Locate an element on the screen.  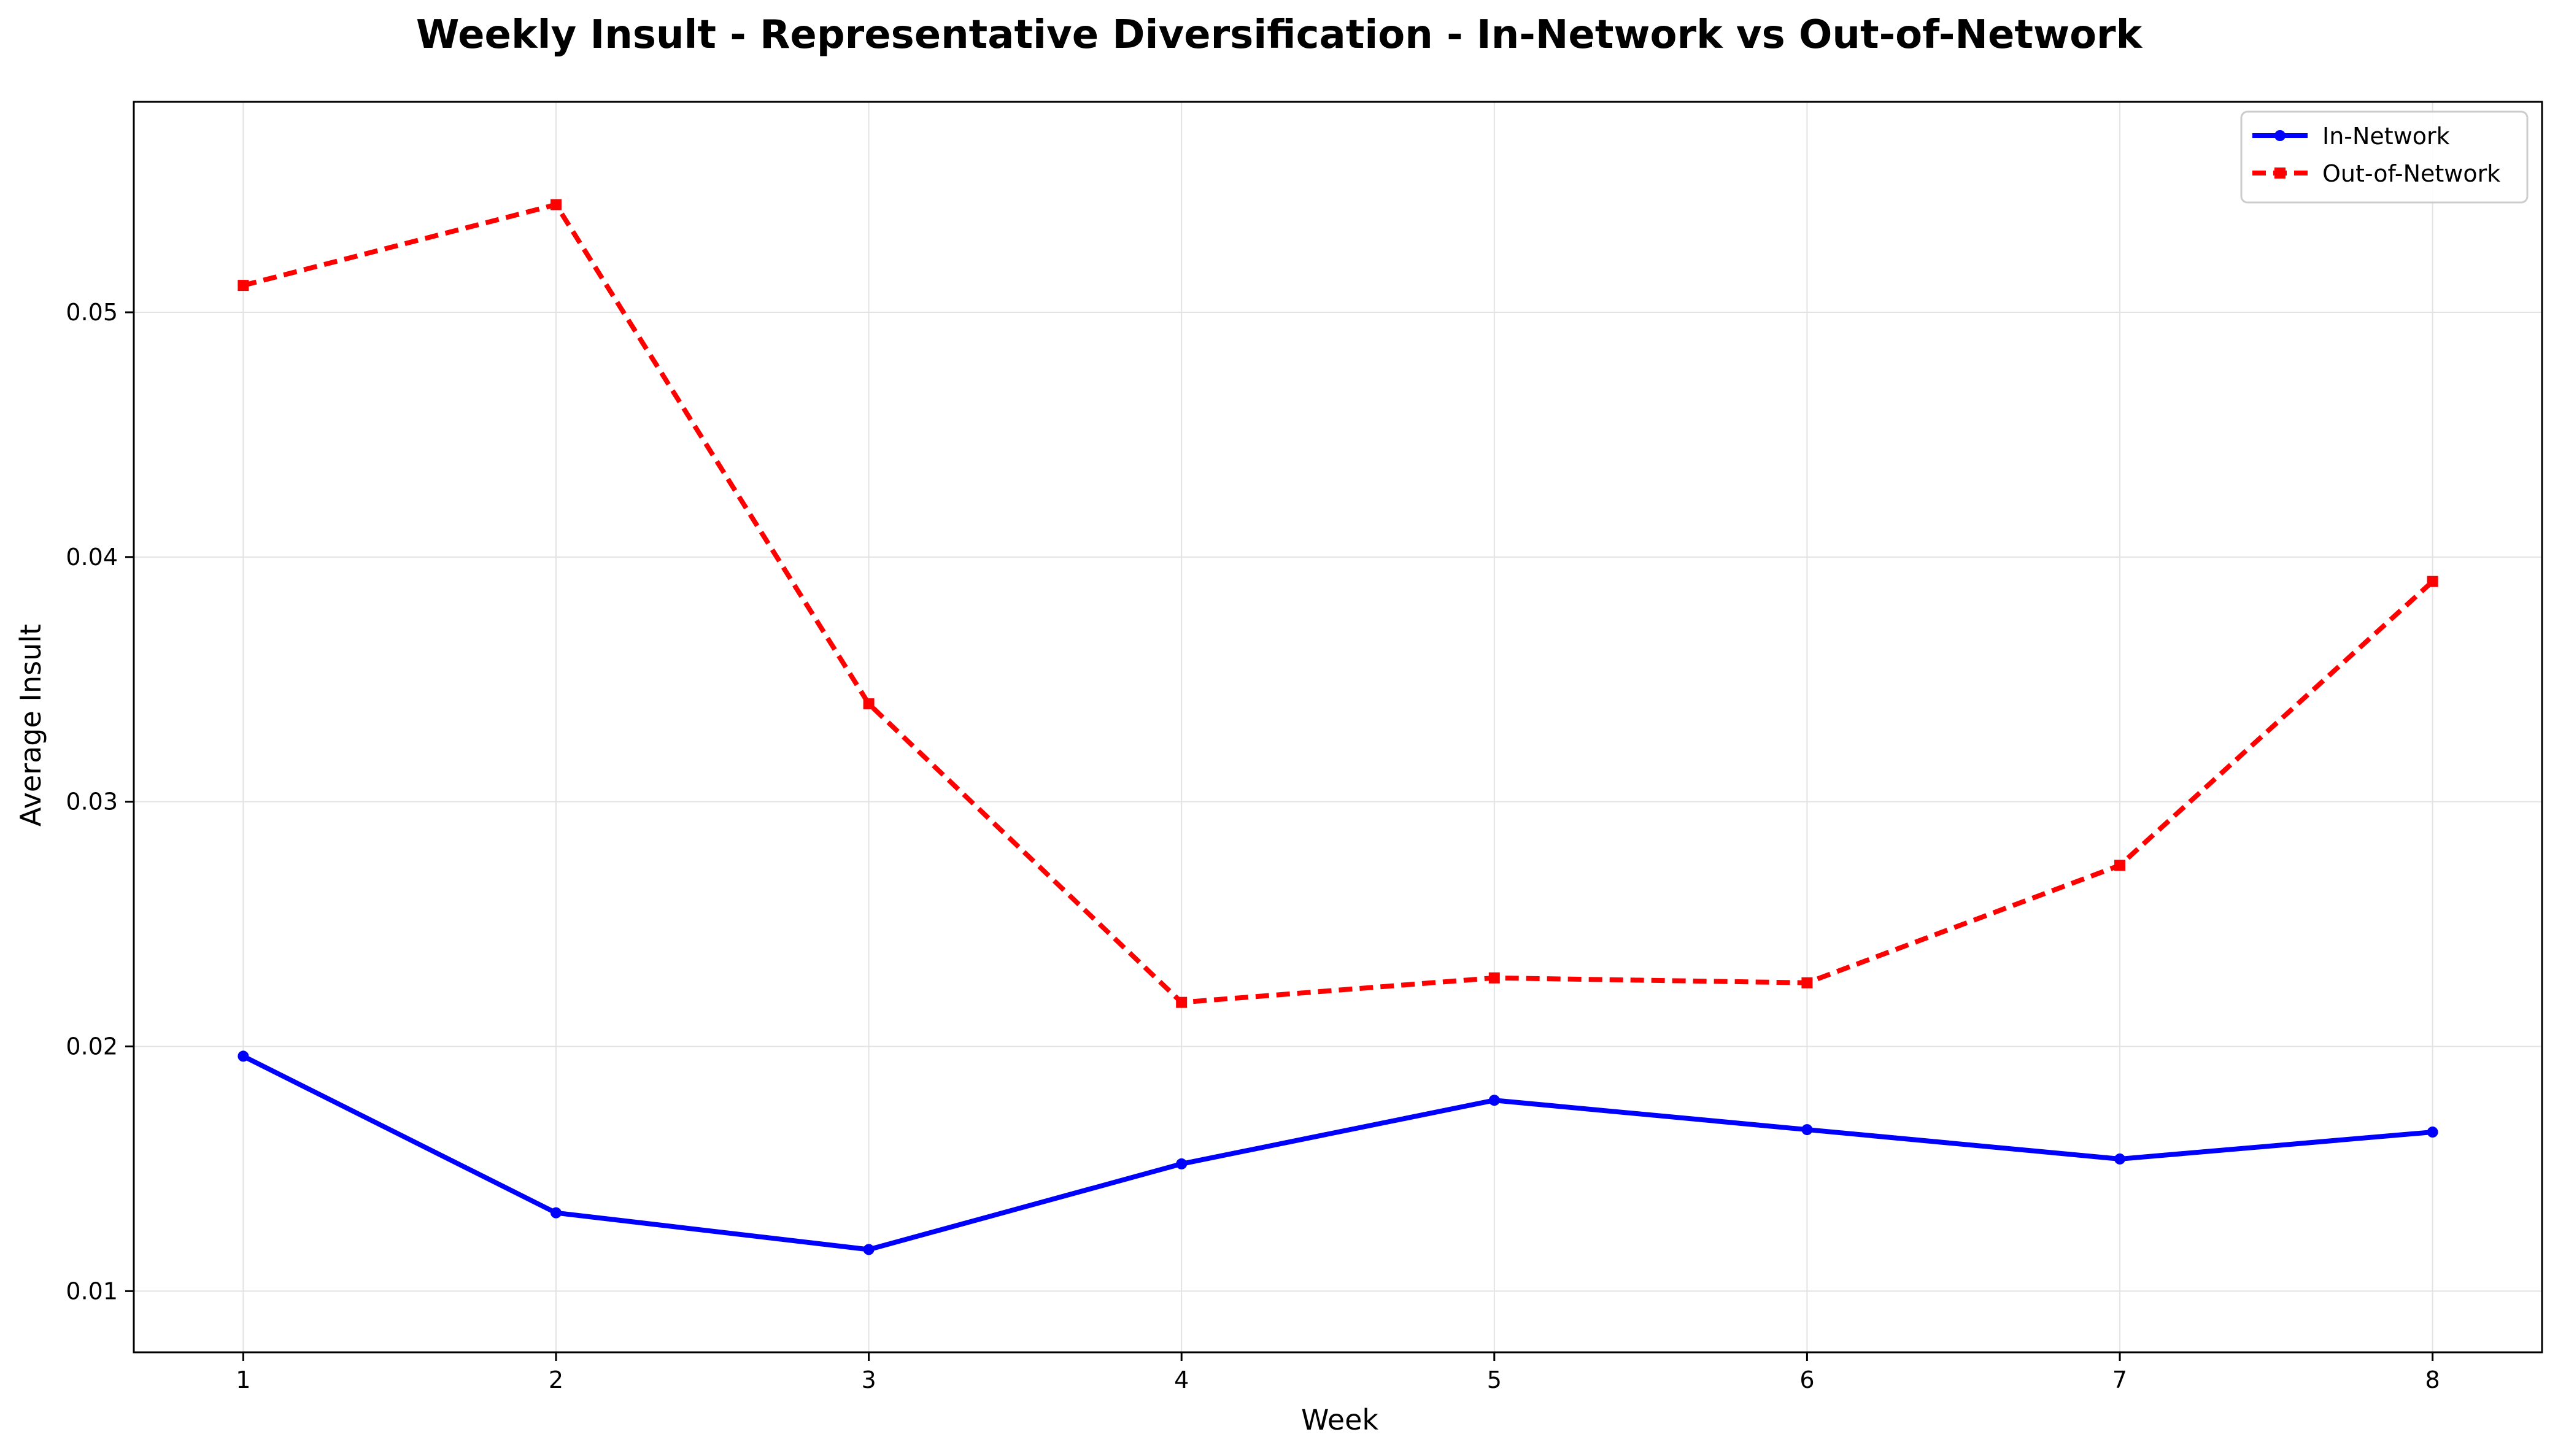
legend-label-in-network: In-Network is located at coordinates (2386, 136).